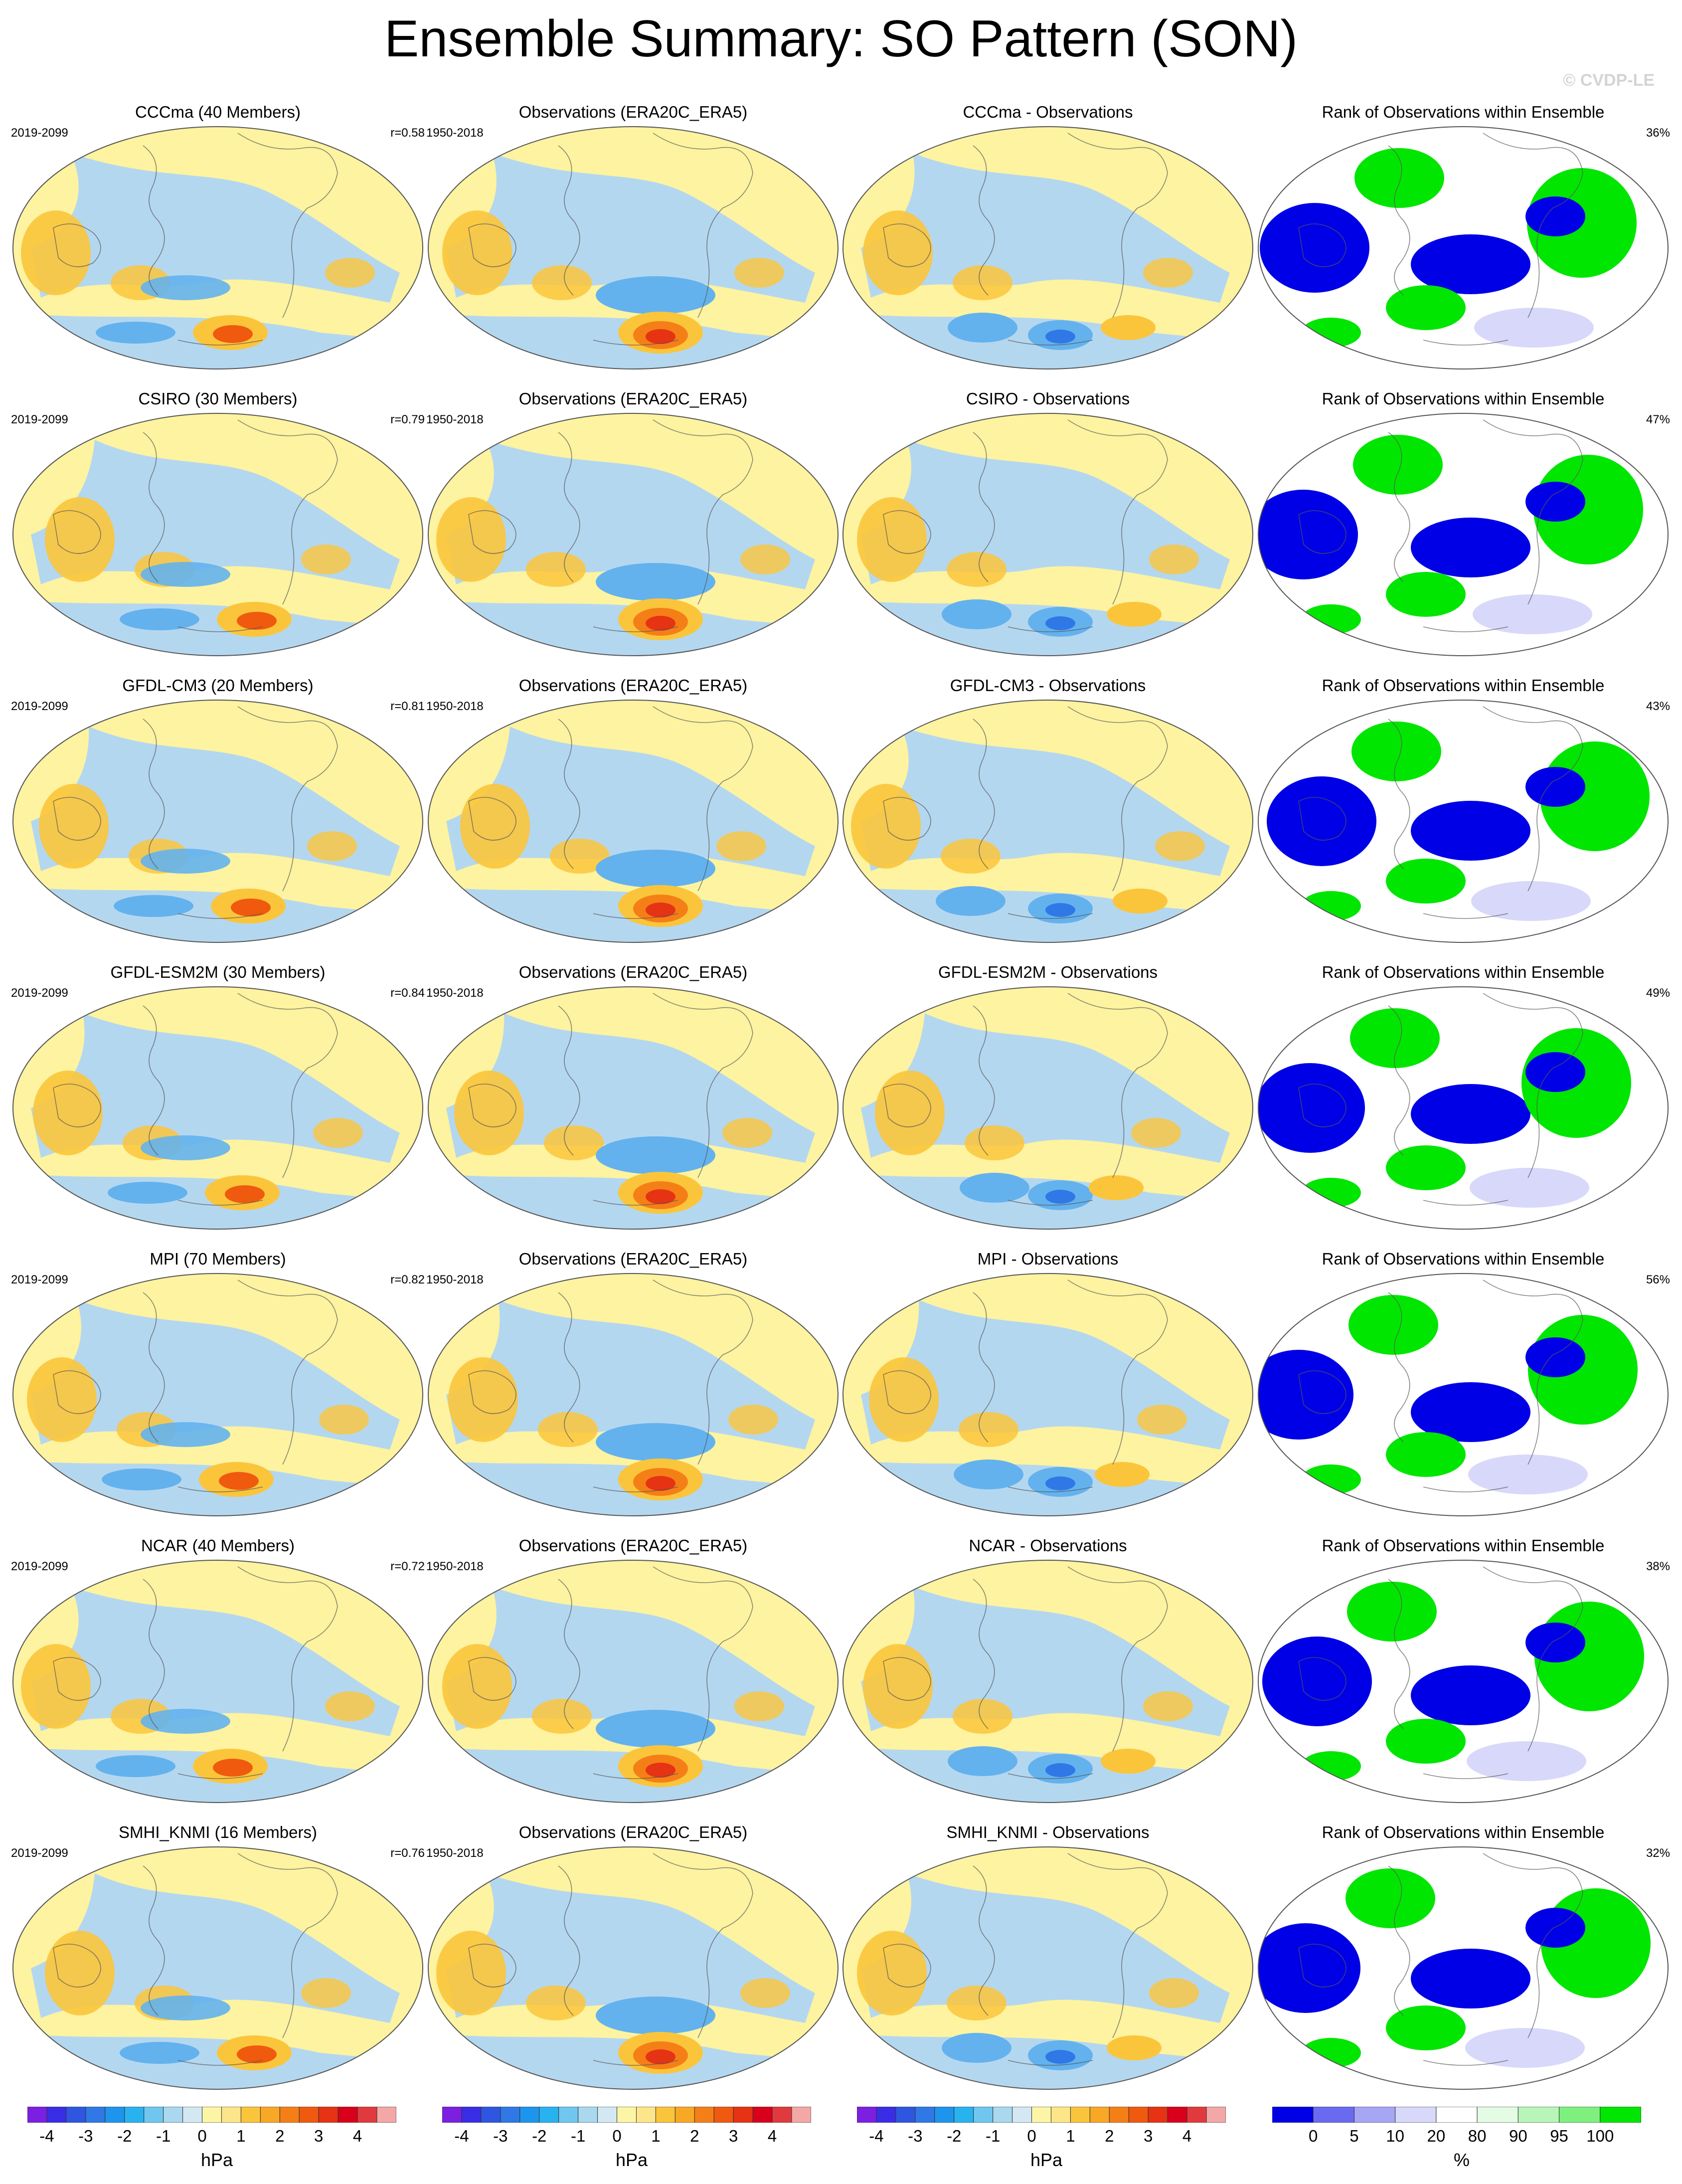 Image resolution: width=1682 pixels, height=2184 pixels. I want to click on panel-title: CSIRO - Observations, so click(1048, 398).